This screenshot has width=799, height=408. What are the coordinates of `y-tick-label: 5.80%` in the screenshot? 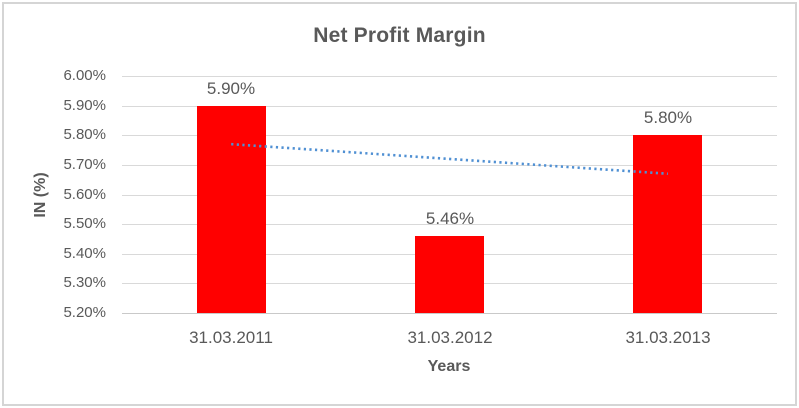 It's located at (84, 134).